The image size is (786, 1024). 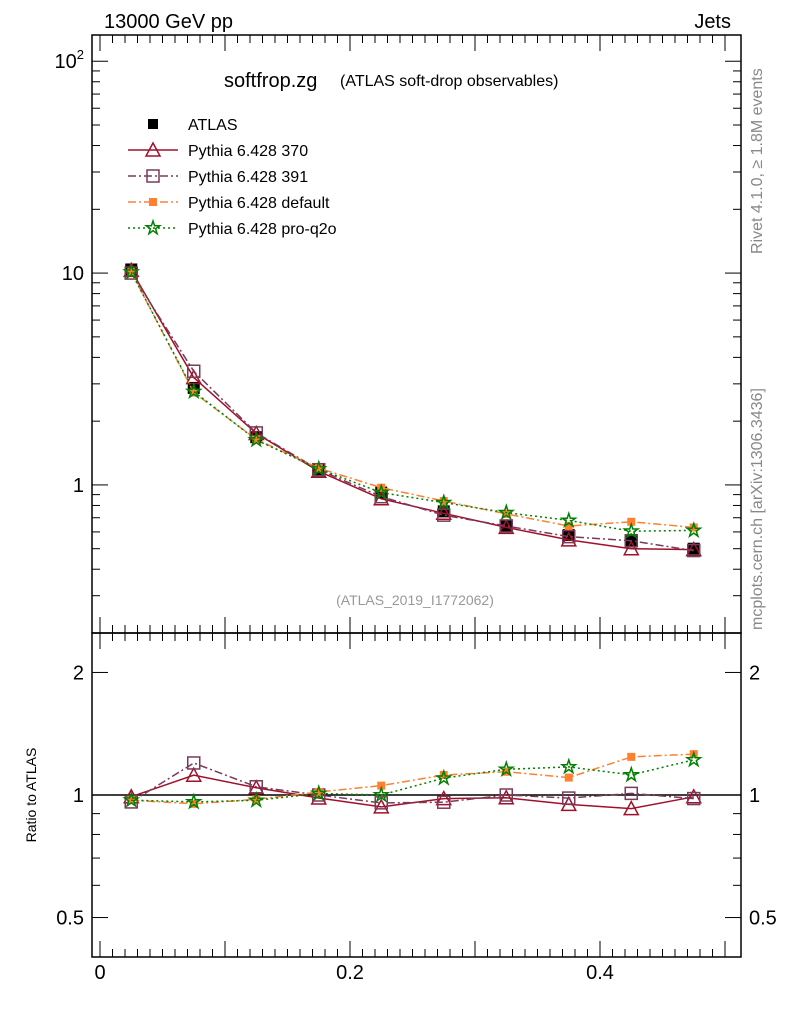 What do you see at coordinates (78, 796) in the screenshot?
I see `ratio-tick-label-left: 1` at bounding box center [78, 796].